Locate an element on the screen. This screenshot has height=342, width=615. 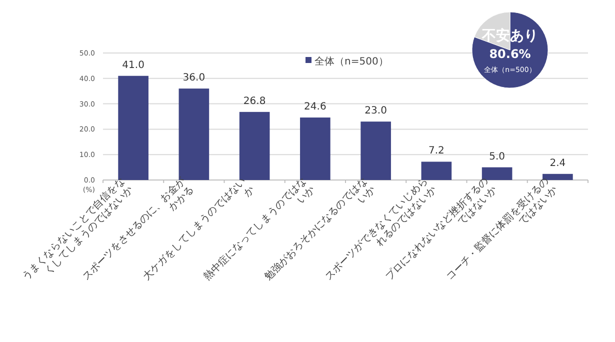
data-label: 23.0 is located at coordinates (375, 111).